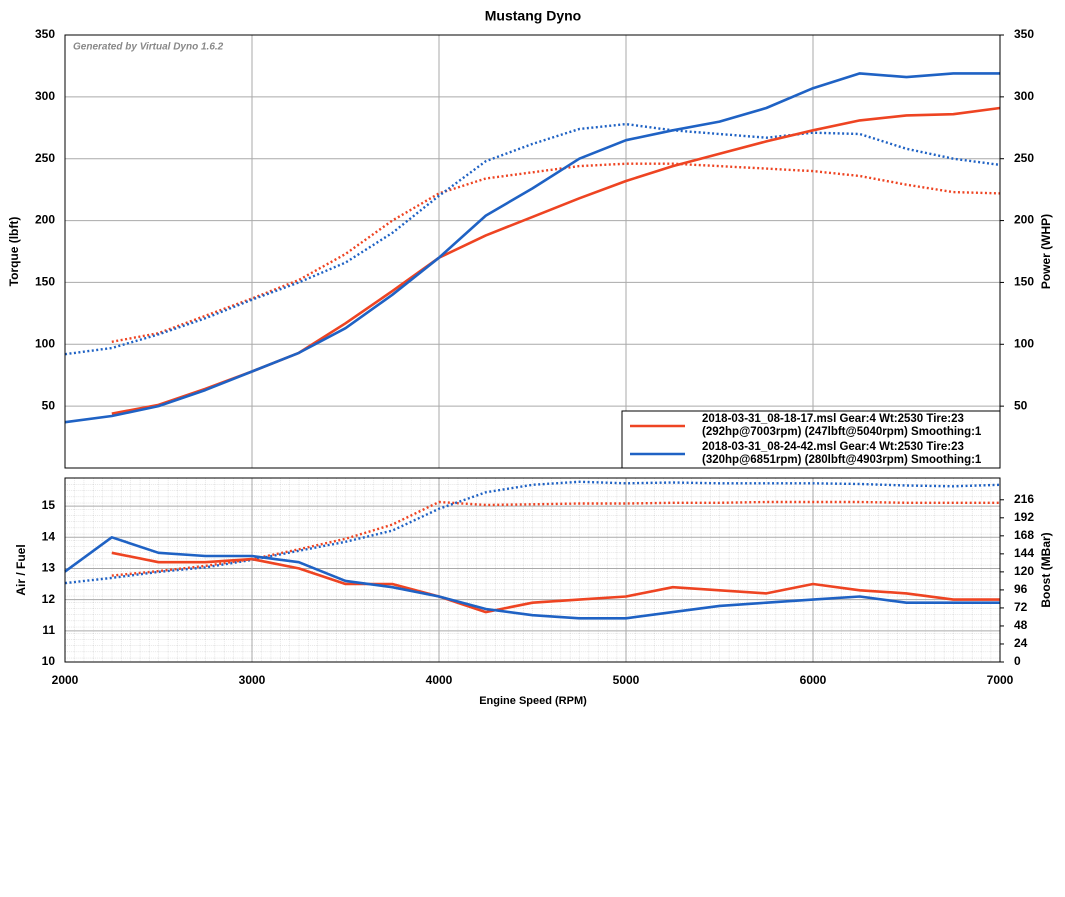 Image resolution: width=1065 pixels, height=897 pixels. What do you see at coordinates (1021, 625) in the screenshot?
I see `y2-tick-label: 48` at bounding box center [1021, 625].